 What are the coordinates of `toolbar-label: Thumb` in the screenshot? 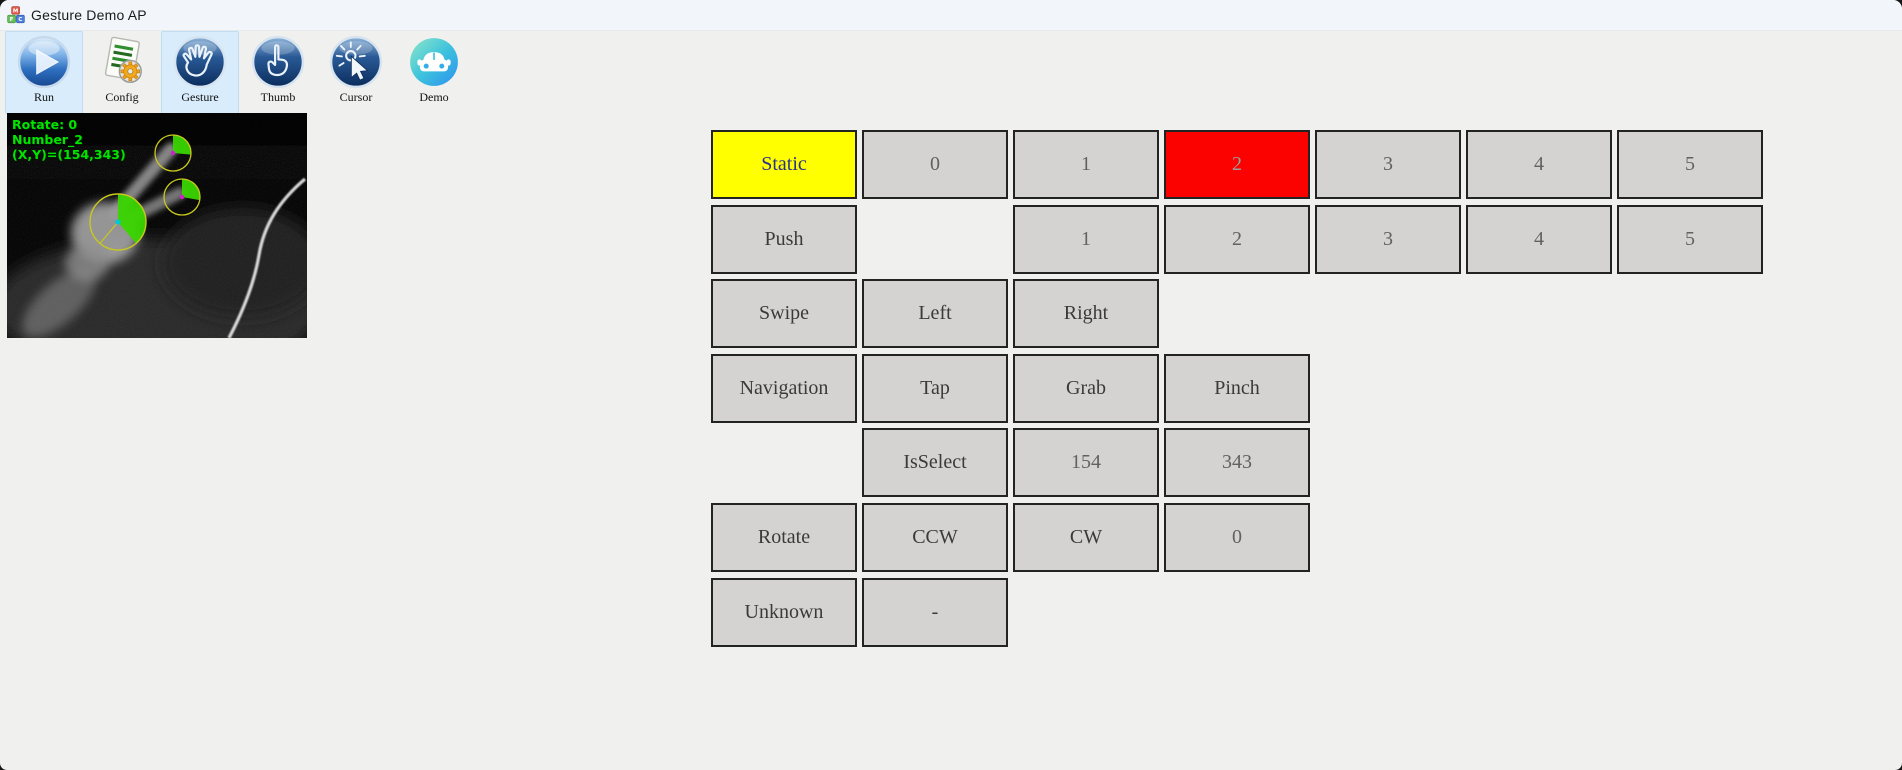 It's located at (278, 97).